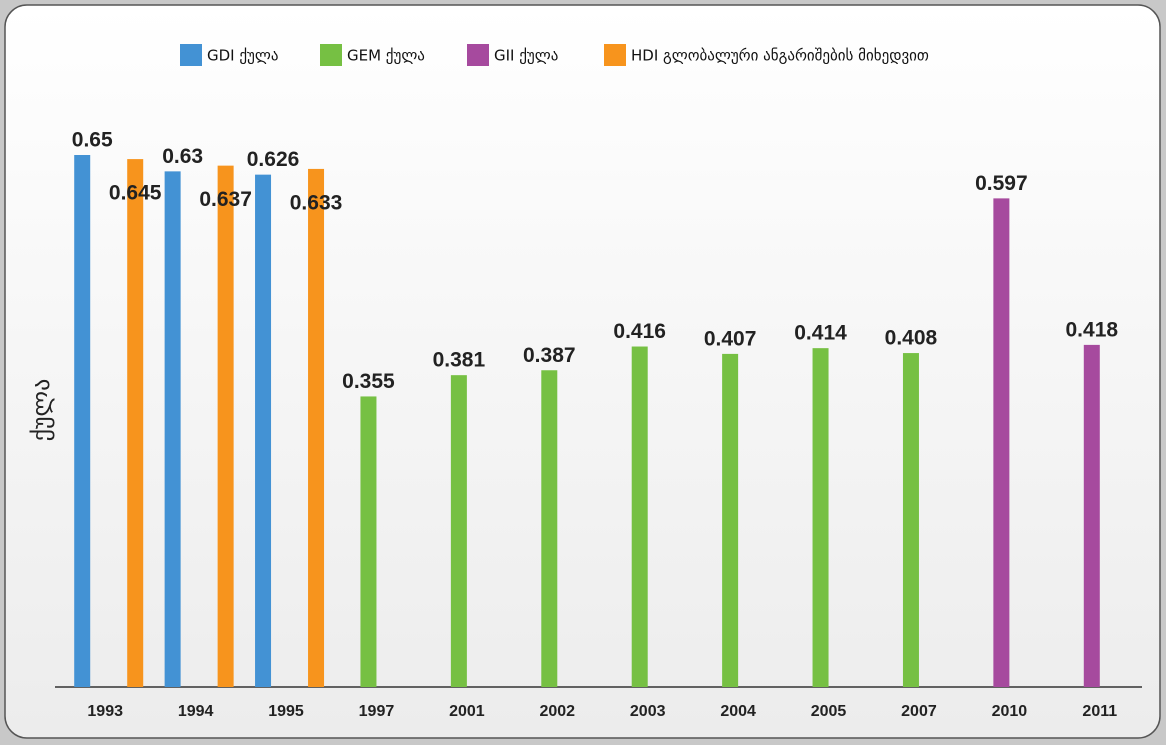 The image size is (1166, 745). I want to click on x-tick-label: 2005, so click(829, 711).